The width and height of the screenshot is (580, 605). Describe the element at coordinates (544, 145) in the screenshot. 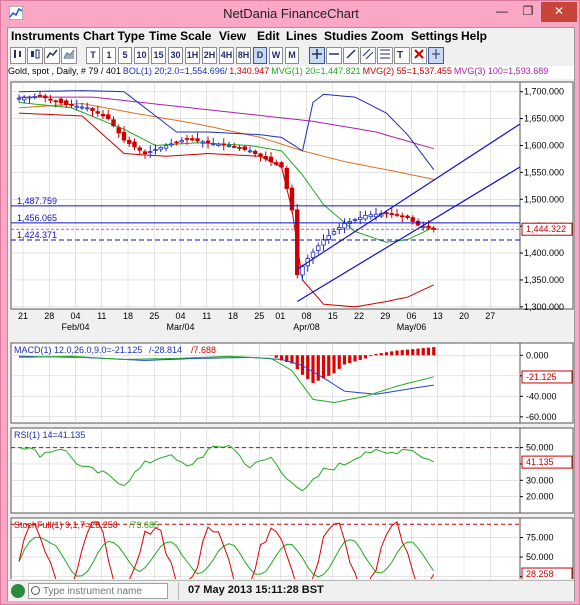

I see `y-tick-label: 1,600.000` at that location.